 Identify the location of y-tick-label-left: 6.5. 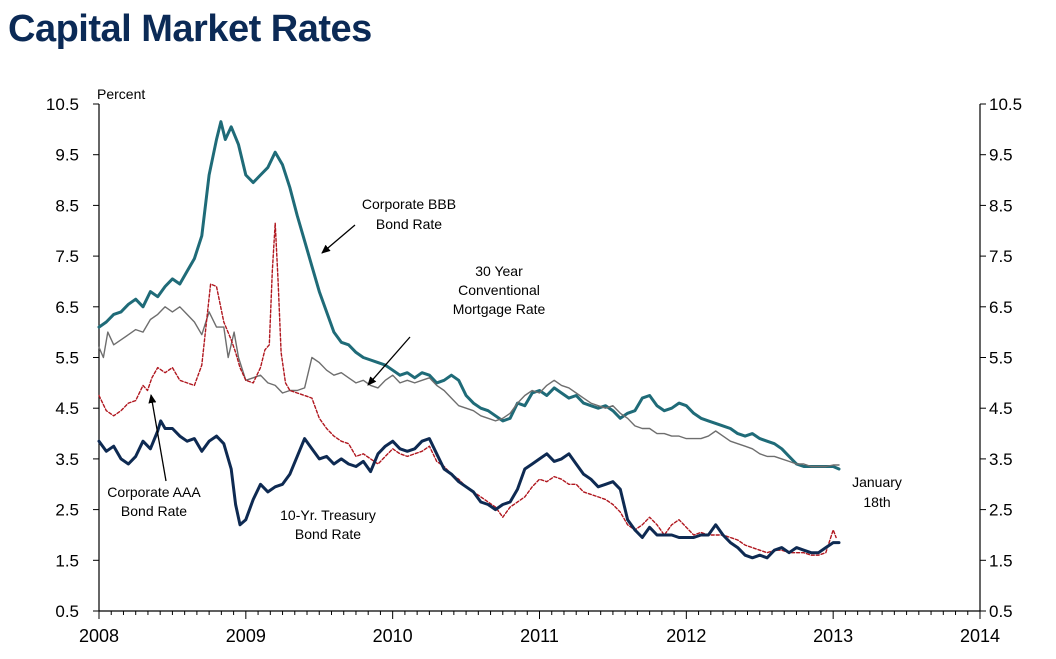
(67, 307).